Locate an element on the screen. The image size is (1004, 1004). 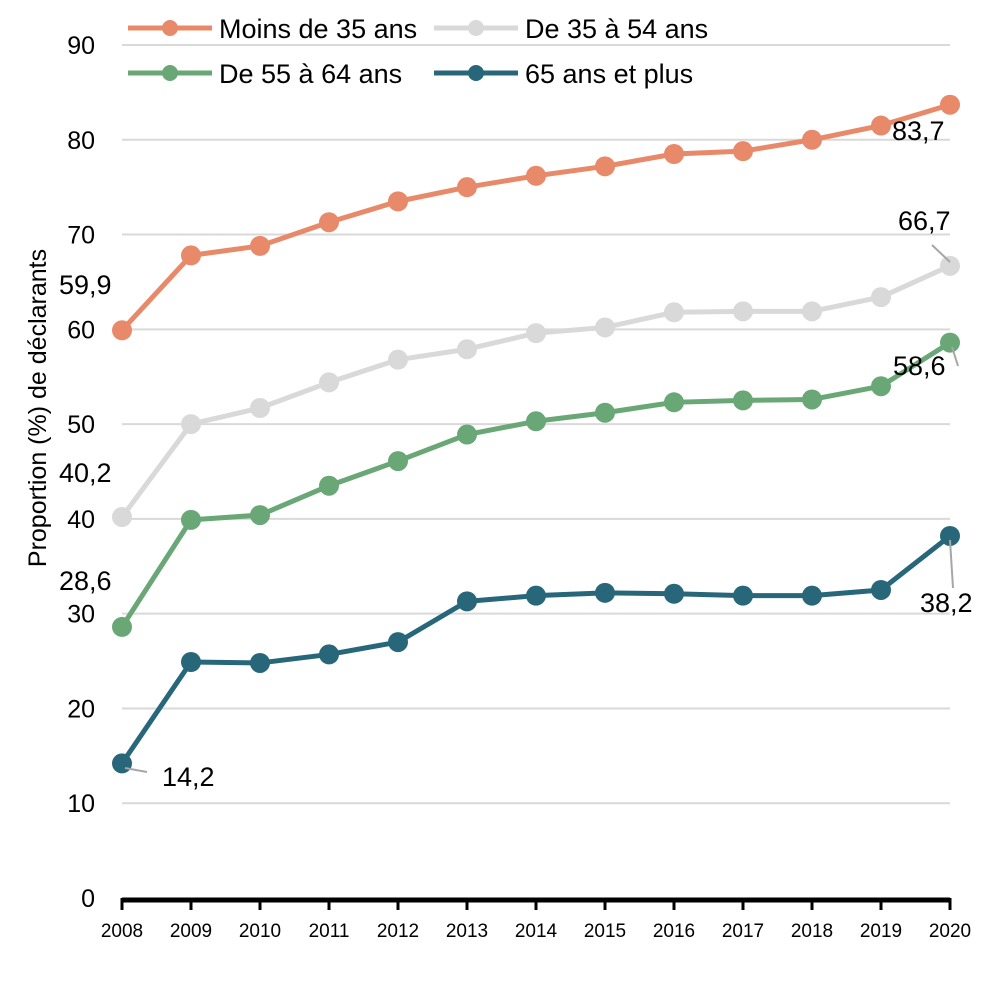
x-tick-label: 2019 is located at coordinates (881, 931).